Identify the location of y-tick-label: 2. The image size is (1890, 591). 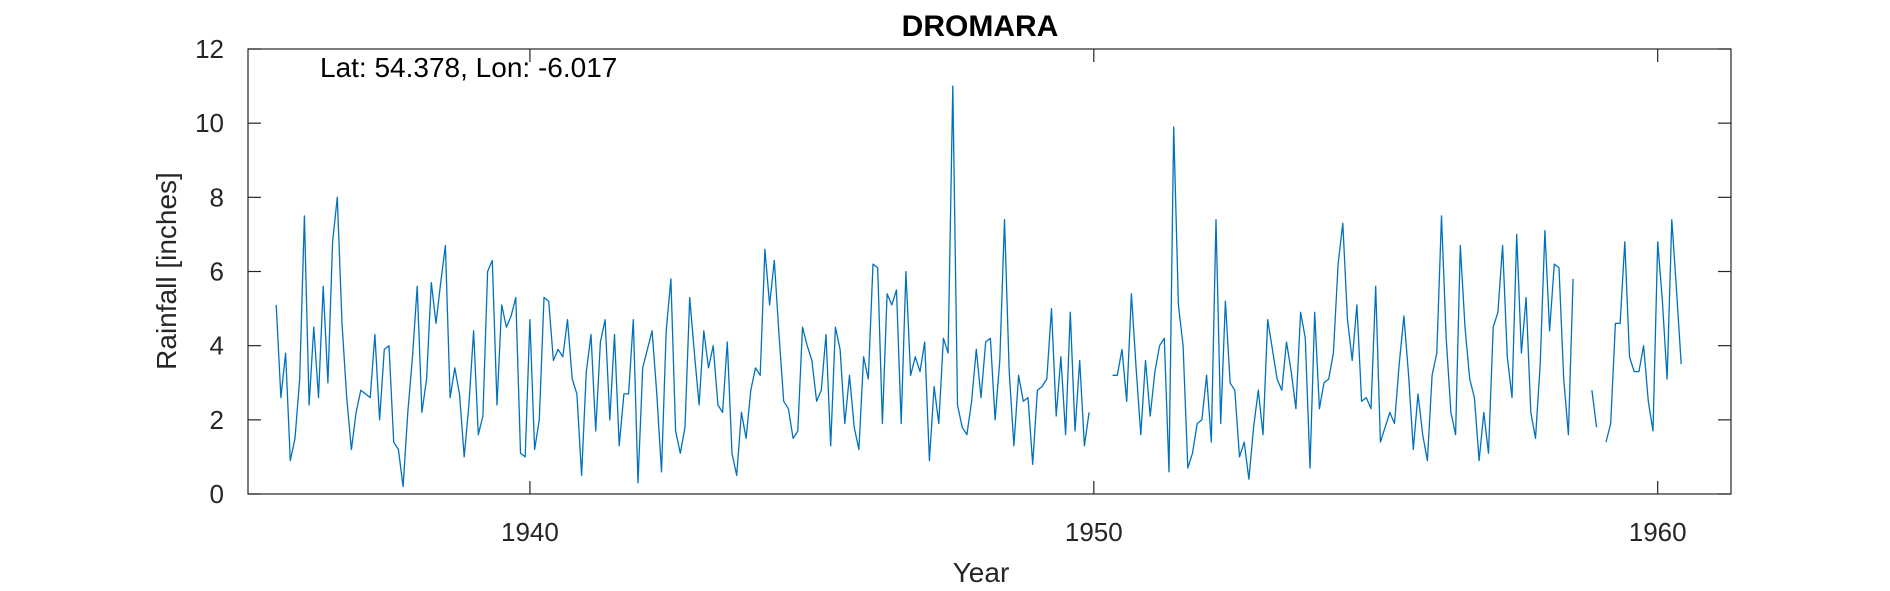
(217, 420).